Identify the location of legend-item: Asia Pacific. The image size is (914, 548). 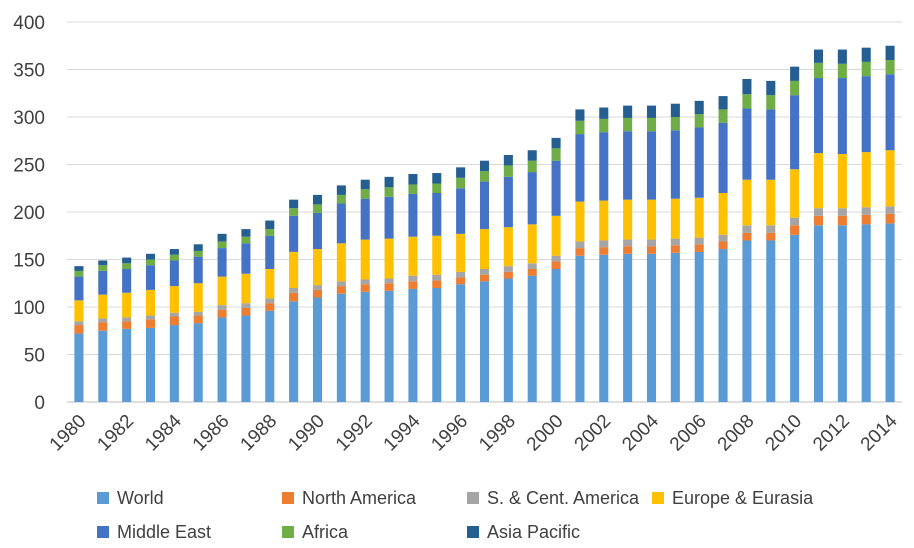
(523, 532).